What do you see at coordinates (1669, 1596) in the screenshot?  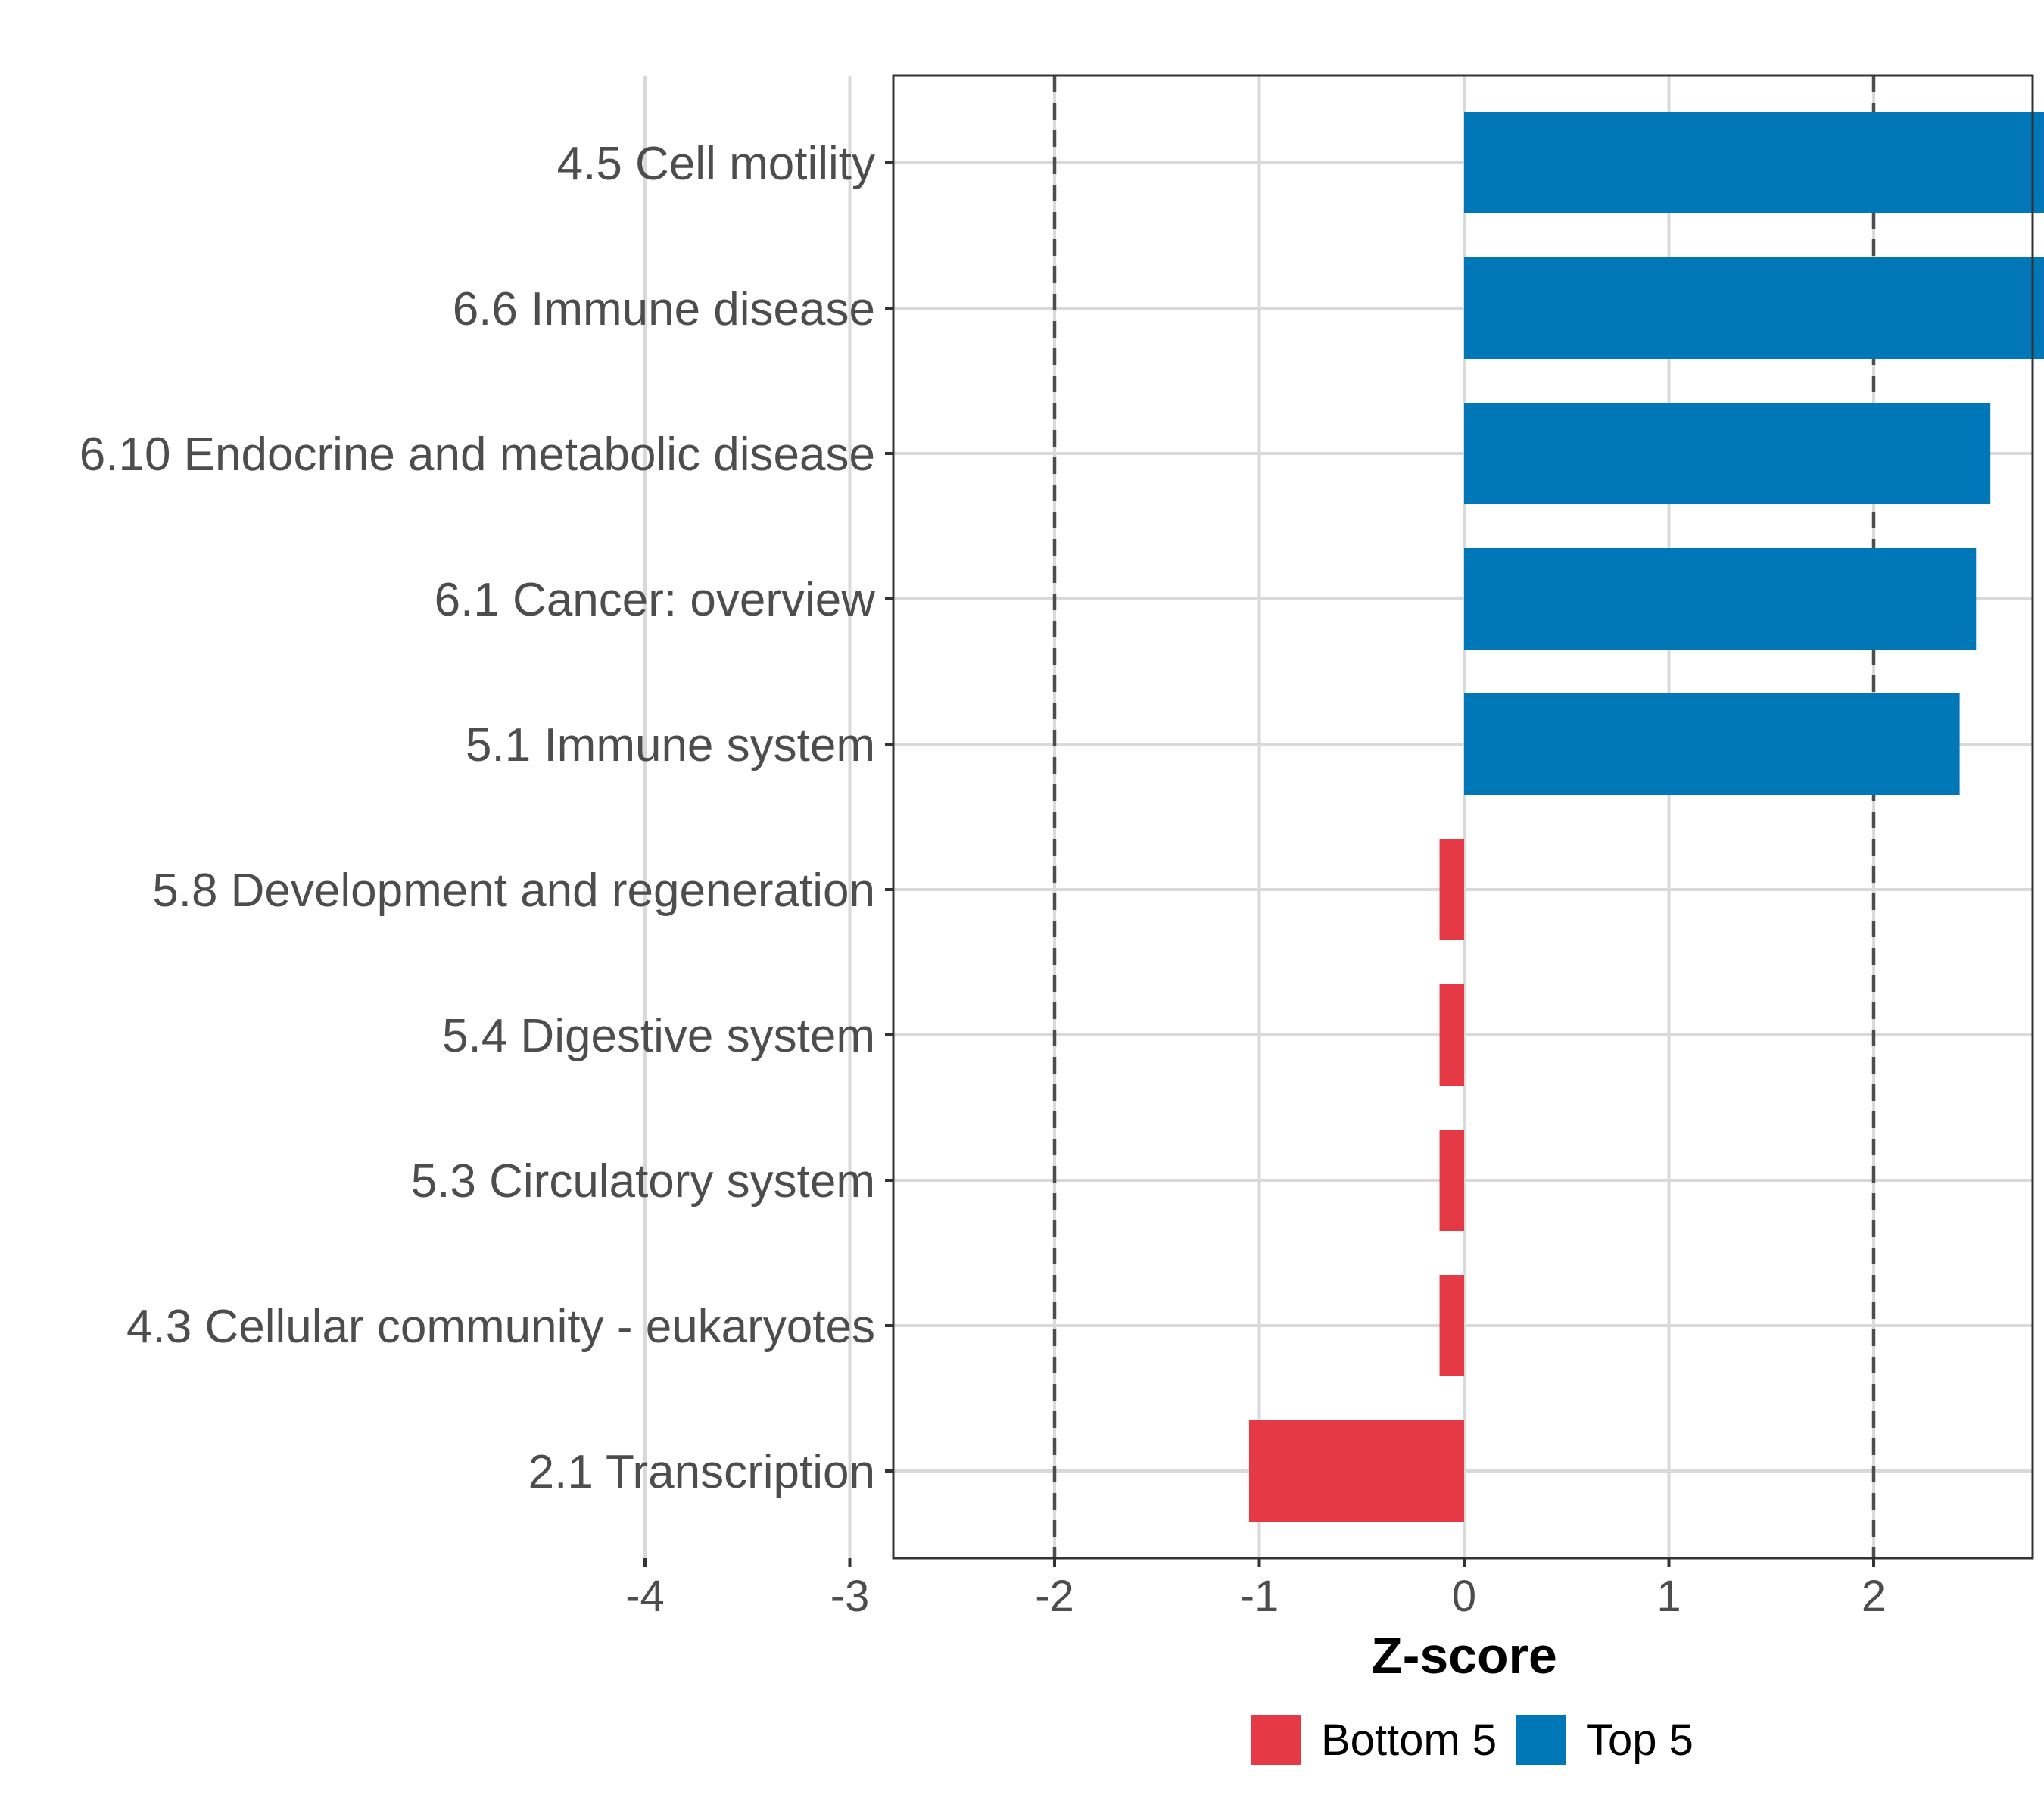 I see `x-tick-label: 1` at bounding box center [1669, 1596].